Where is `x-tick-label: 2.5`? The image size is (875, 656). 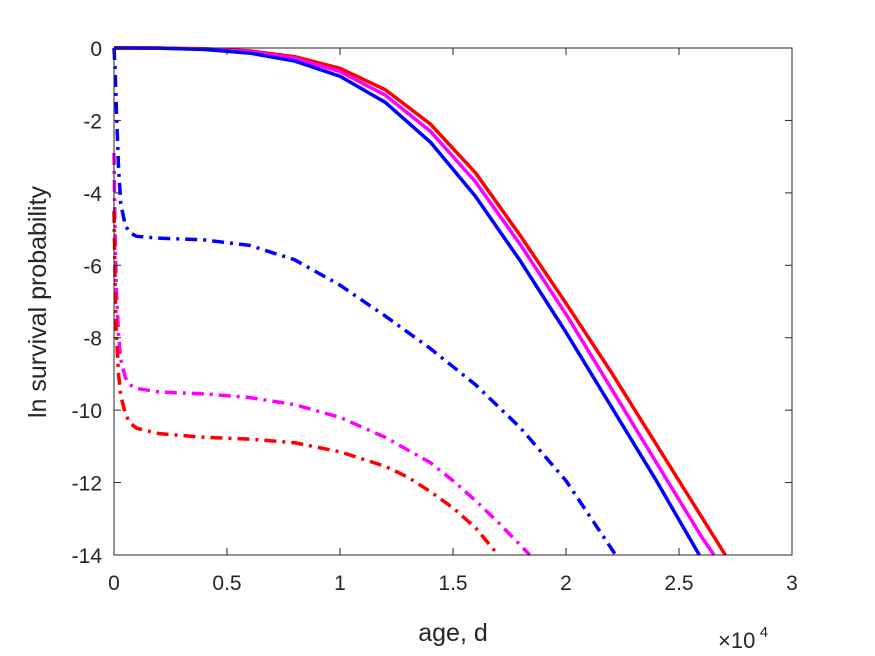
x-tick-label: 2.5 is located at coordinates (678, 583).